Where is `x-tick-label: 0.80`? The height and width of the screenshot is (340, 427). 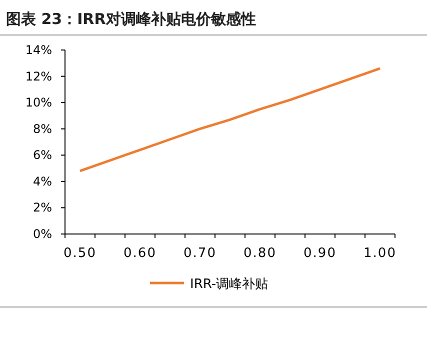
x-tick-label: 0.80 is located at coordinates (260, 253).